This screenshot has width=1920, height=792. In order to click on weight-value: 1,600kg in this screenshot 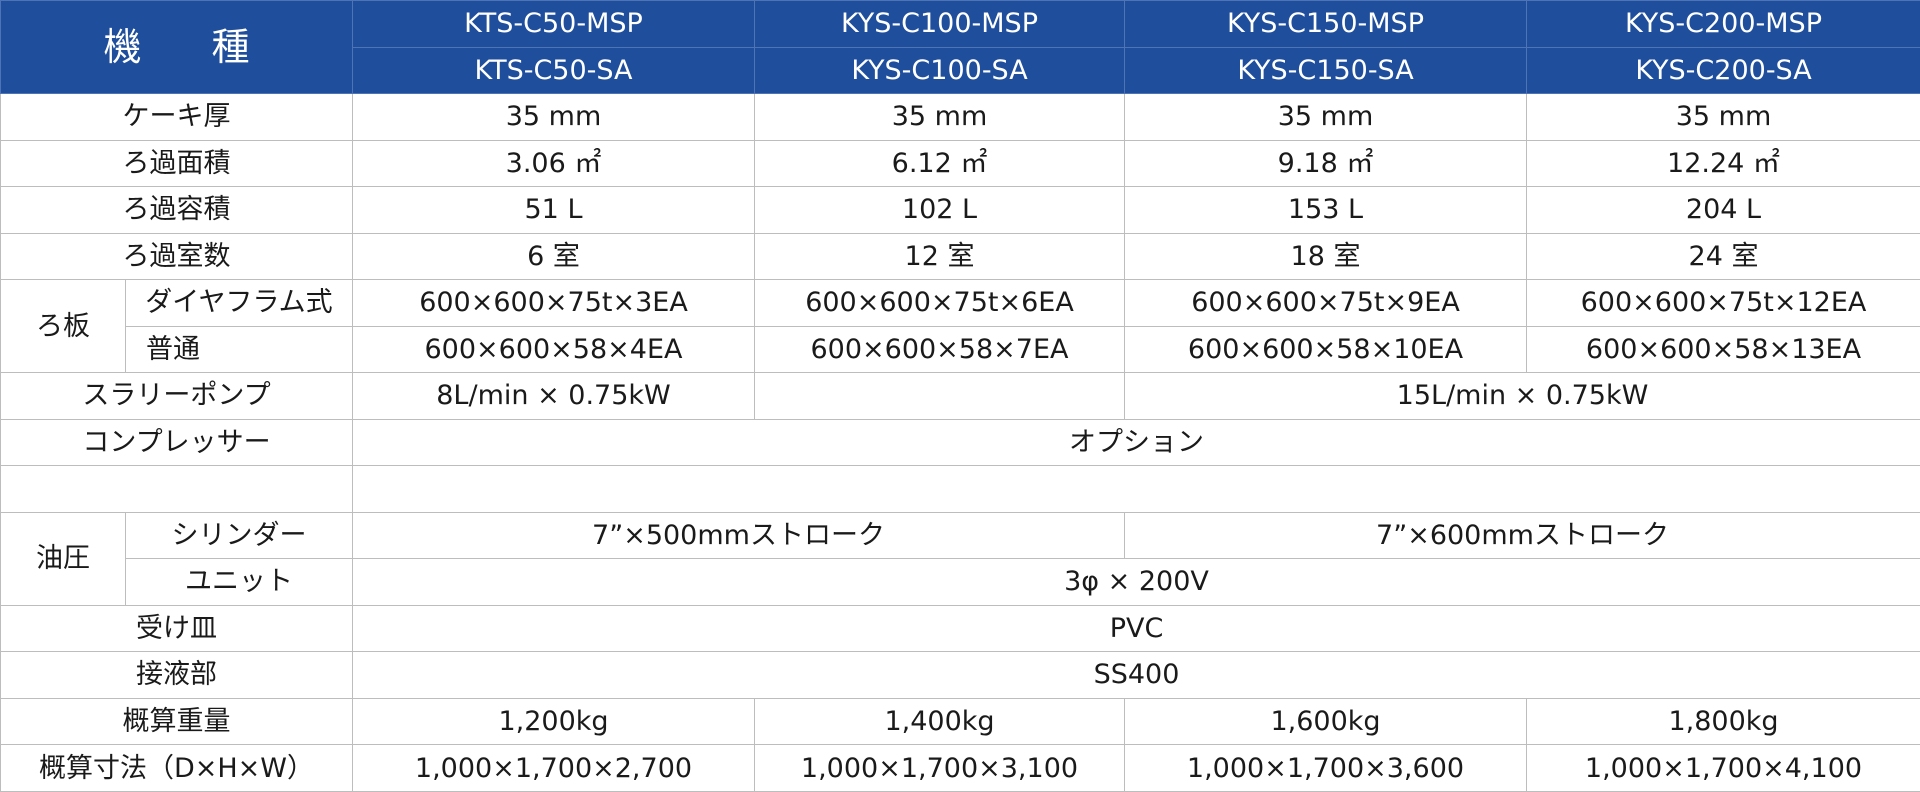, I will do `click(1325, 721)`.